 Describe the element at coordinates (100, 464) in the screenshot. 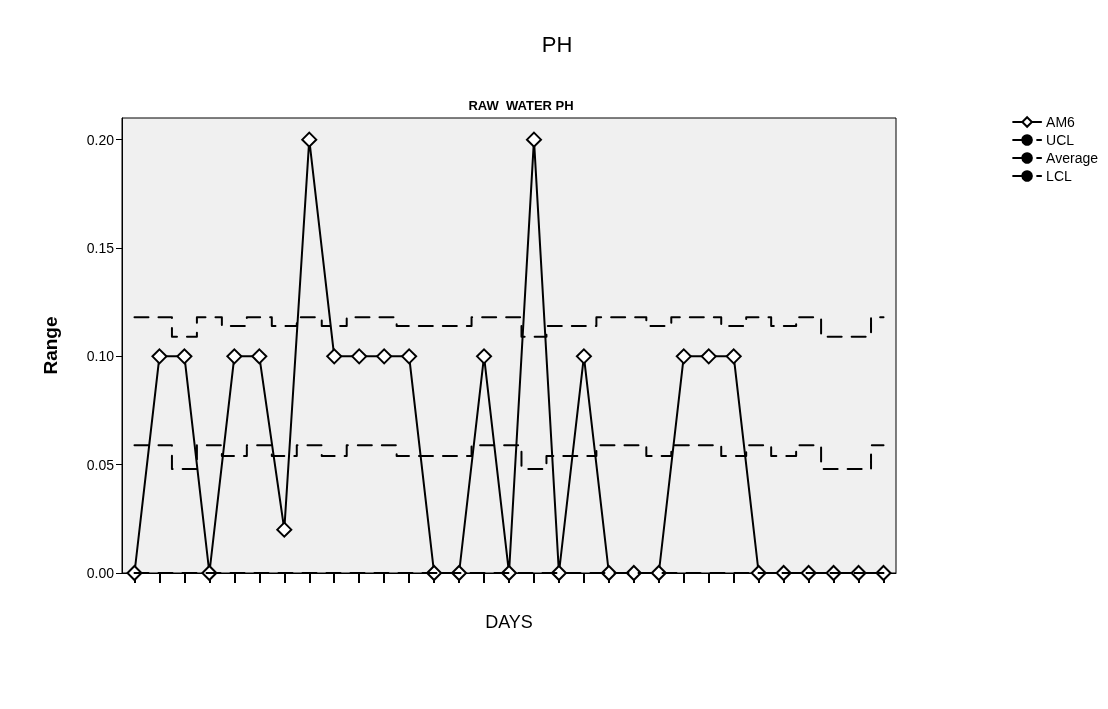

I see `y-tick-label: 0.05` at that location.